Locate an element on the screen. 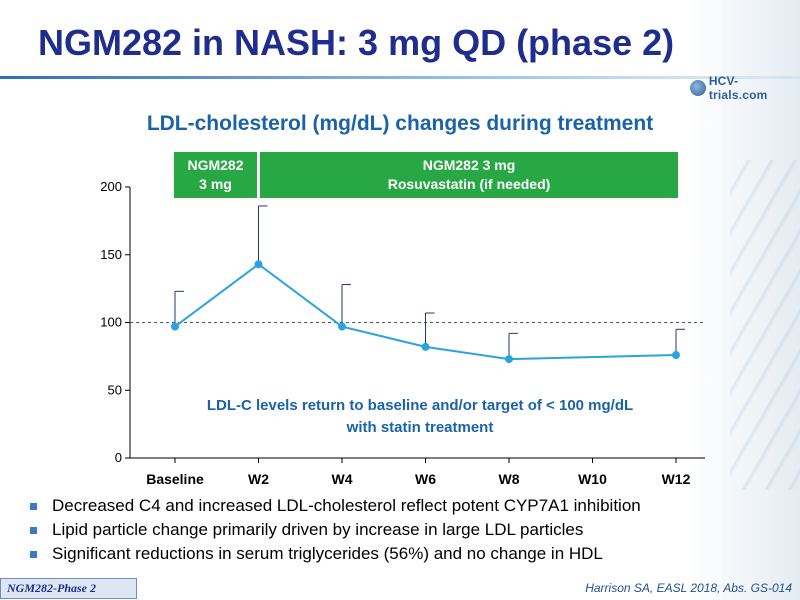 Image resolution: width=800 pixels, height=600 pixels. footer-study-label: NGM282-Phase 2 is located at coordinates (68, 588).